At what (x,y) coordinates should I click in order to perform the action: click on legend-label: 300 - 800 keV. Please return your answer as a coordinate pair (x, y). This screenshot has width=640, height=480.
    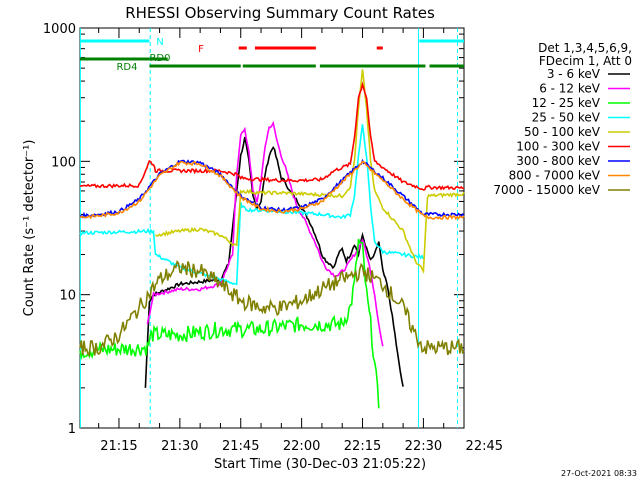
    Looking at the image, I should click on (558, 161).